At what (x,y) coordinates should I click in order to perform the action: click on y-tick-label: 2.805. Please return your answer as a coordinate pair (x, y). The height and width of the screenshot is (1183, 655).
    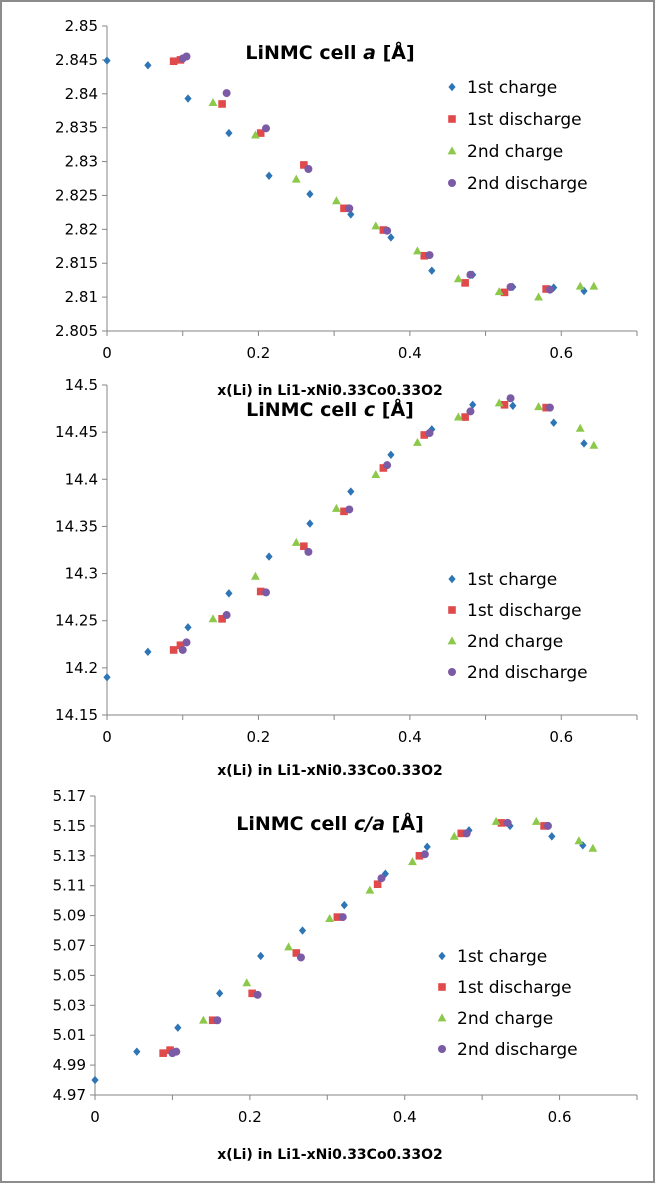
    Looking at the image, I should click on (76, 331).